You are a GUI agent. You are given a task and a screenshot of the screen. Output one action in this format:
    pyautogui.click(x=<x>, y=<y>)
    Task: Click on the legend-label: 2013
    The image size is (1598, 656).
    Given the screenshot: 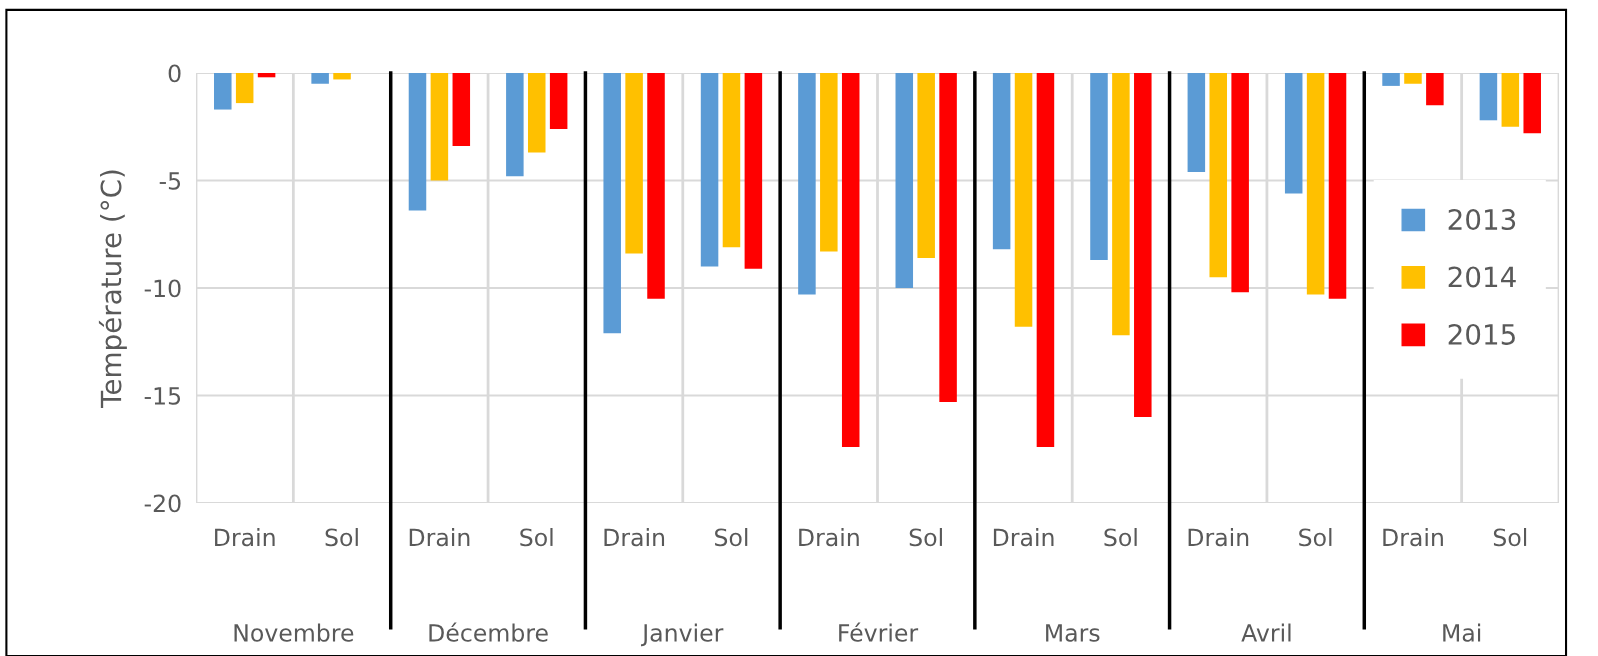 What is the action you would take?
    pyautogui.click(x=1482, y=220)
    